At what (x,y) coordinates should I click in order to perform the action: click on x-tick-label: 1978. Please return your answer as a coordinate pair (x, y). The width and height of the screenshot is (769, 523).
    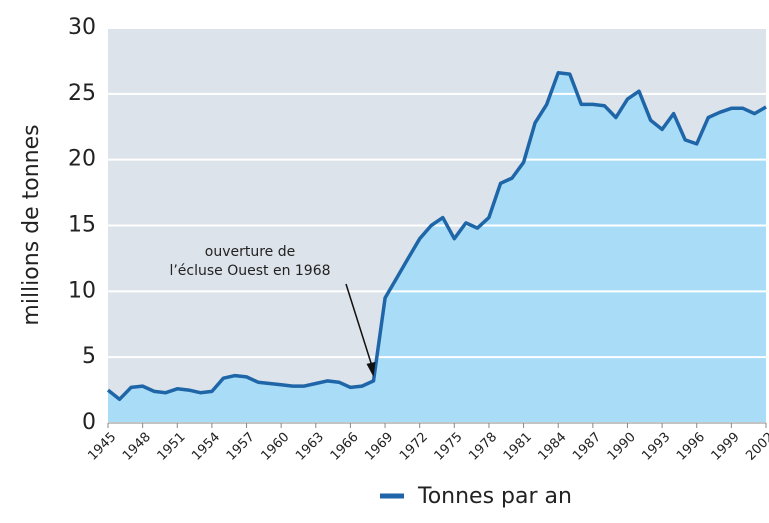
    Looking at the image, I should click on (483, 447).